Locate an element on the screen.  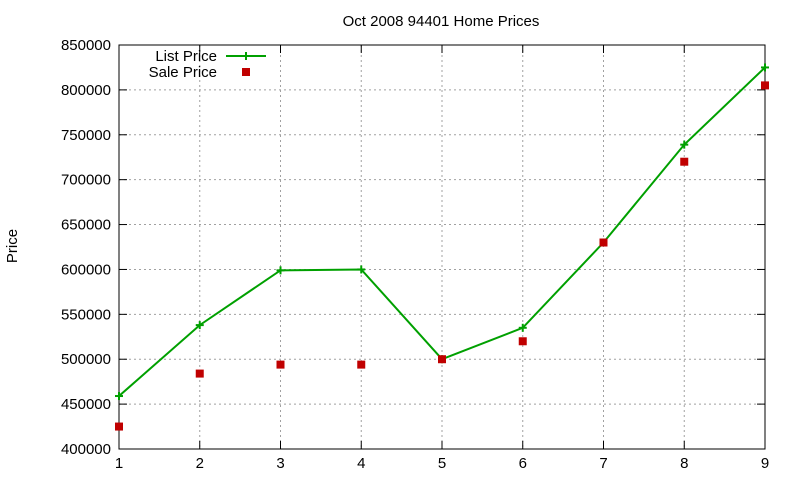
y-axis-label: Price is located at coordinates (12, 246).